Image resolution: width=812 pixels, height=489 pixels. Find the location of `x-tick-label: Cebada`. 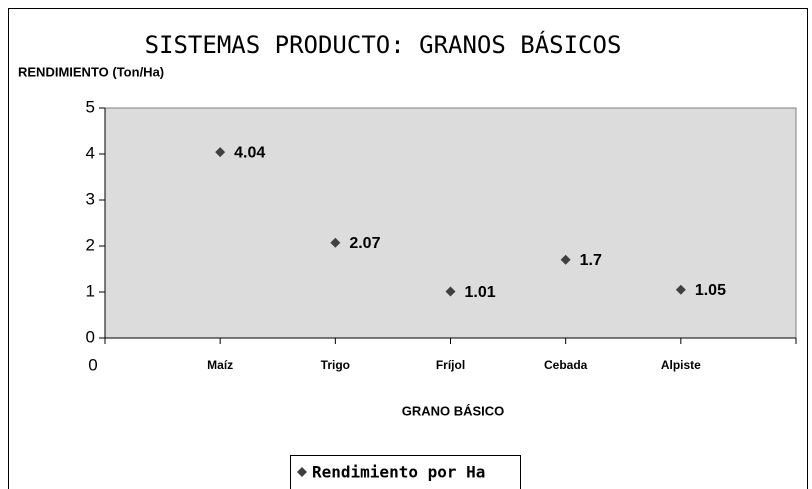

x-tick-label: Cebada is located at coordinates (566, 365).